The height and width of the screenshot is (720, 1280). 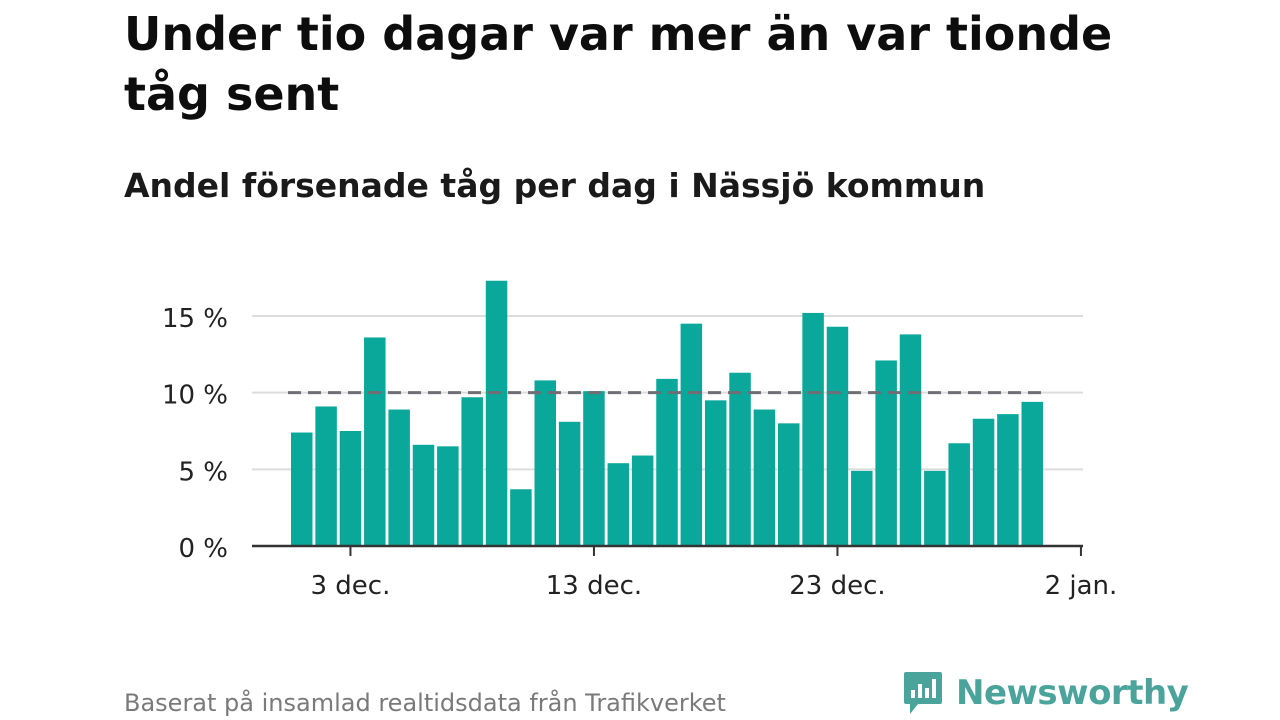 I want to click on y-tick-label: 10 %, so click(x=195, y=396).